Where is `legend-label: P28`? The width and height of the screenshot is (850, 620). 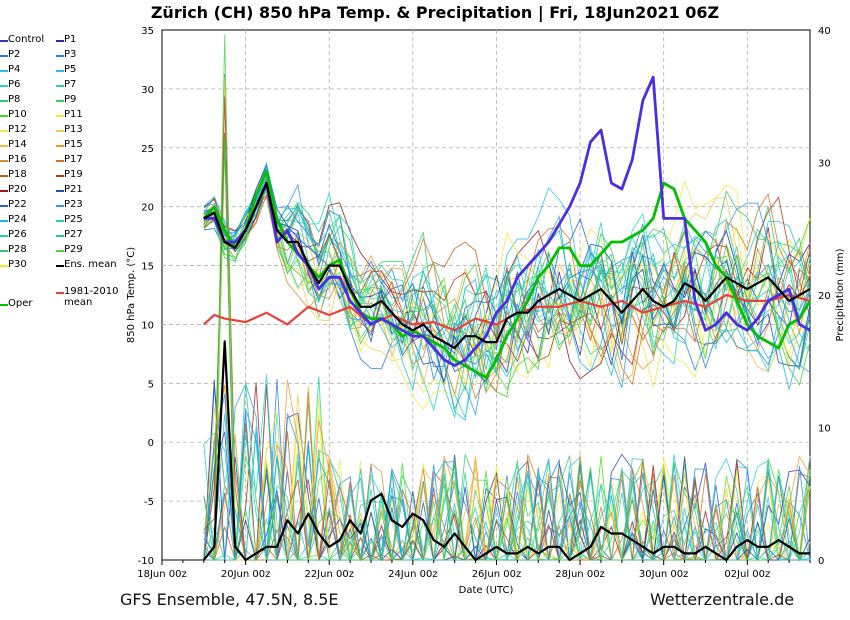 legend-label: P28 is located at coordinates (17, 249).